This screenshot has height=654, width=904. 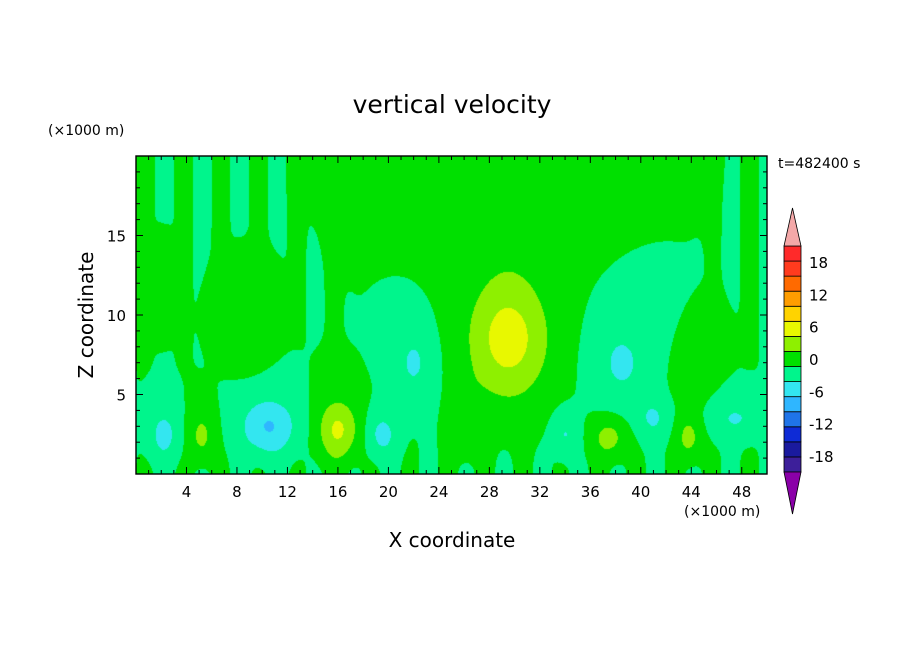 What do you see at coordinates (121, 396) in the screenshot?
I see `y-tick-label: 5` at bounding box center [121, 396].